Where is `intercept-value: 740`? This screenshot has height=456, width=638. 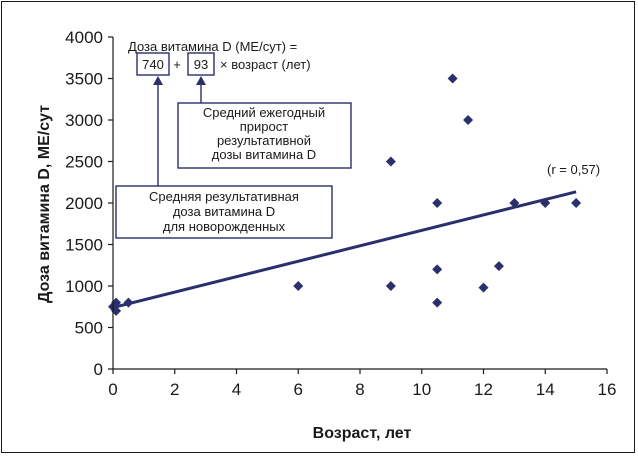 intercept-value: 740 is located at coordinates (153, 64).